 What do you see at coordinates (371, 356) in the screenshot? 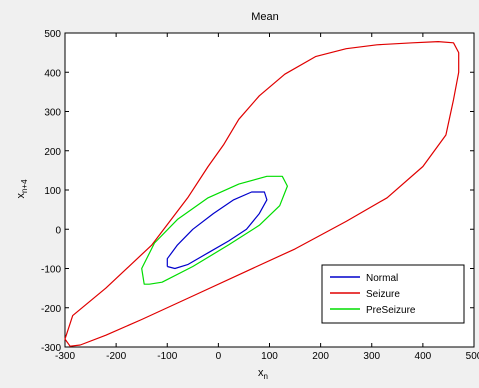
I see `x-tick-label: 300` at bounding box center [371, 356].